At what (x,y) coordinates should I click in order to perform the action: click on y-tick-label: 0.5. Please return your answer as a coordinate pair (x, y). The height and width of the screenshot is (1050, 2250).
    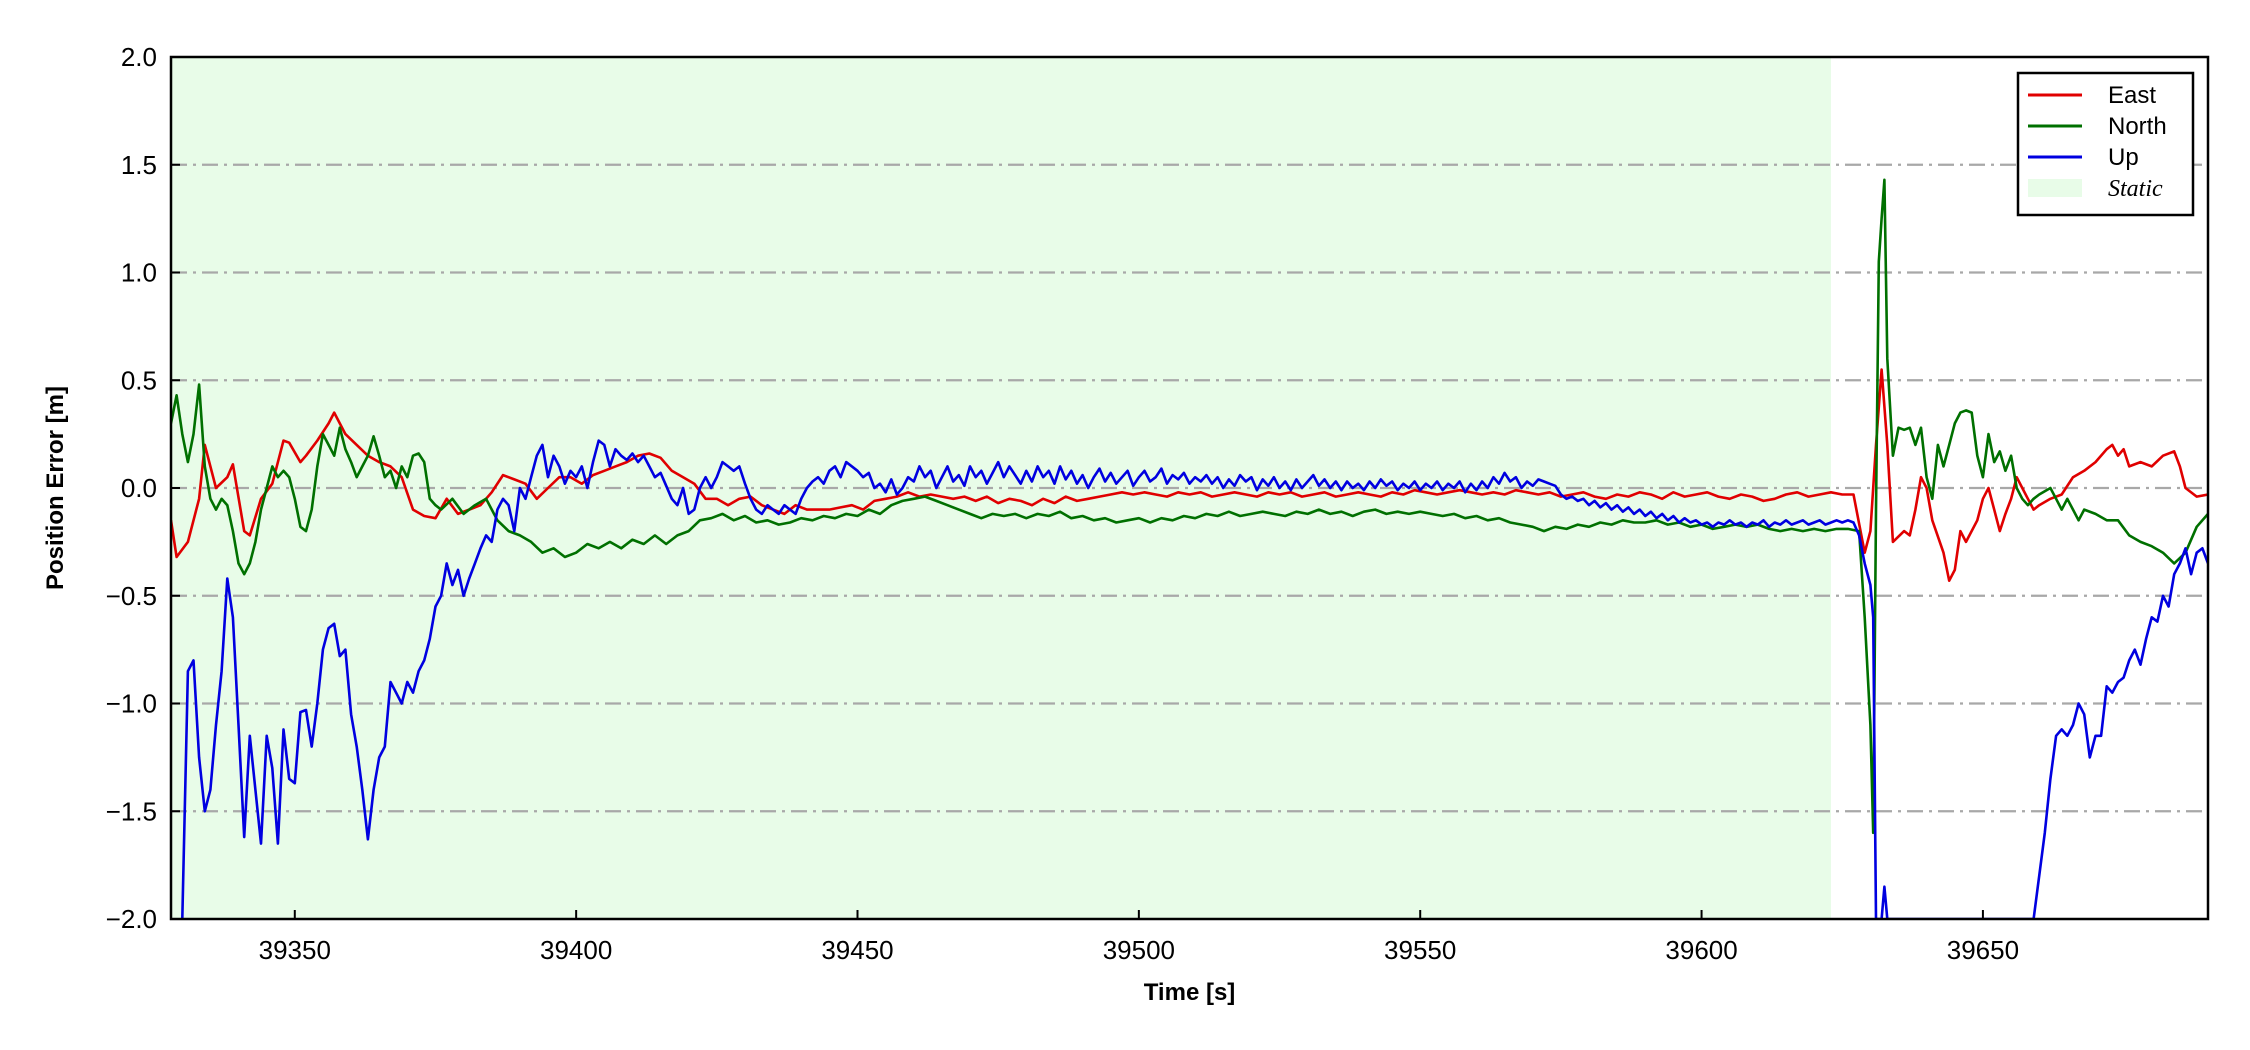
    Looking at the image, I should click on (139, 380).